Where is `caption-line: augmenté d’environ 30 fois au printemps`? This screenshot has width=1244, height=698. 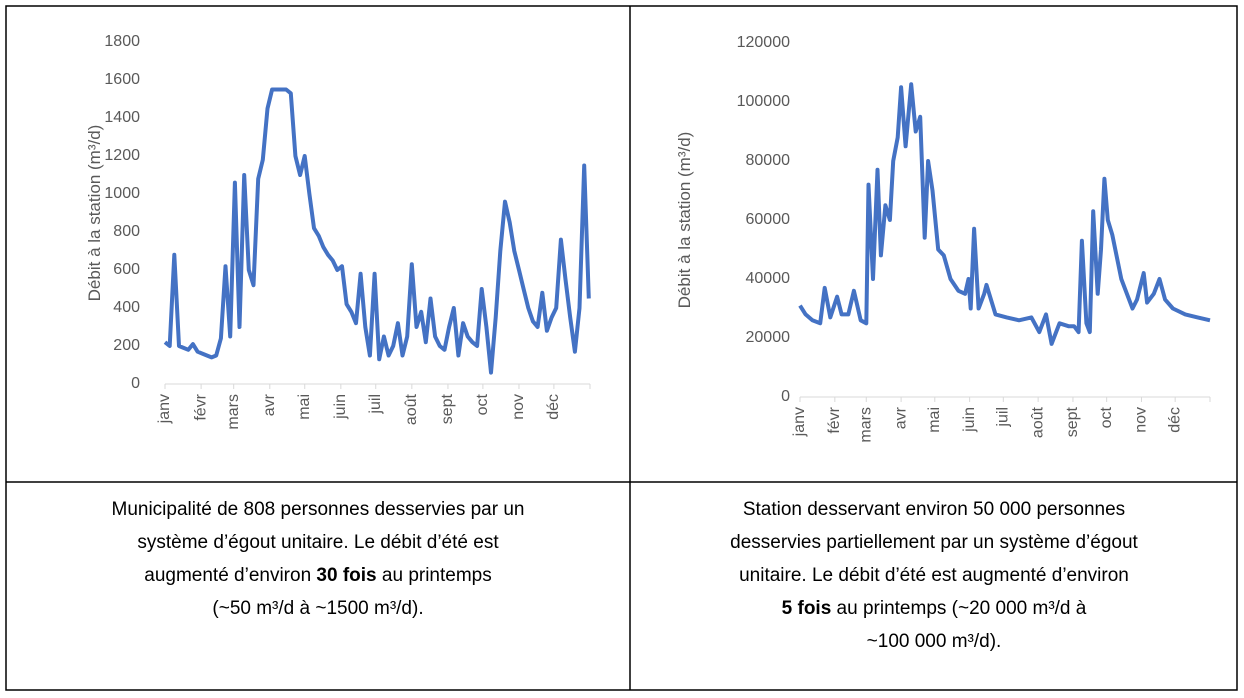
caption-line: augmenté d’environ 30 fois au printemps is located at coordinates (318, 575).